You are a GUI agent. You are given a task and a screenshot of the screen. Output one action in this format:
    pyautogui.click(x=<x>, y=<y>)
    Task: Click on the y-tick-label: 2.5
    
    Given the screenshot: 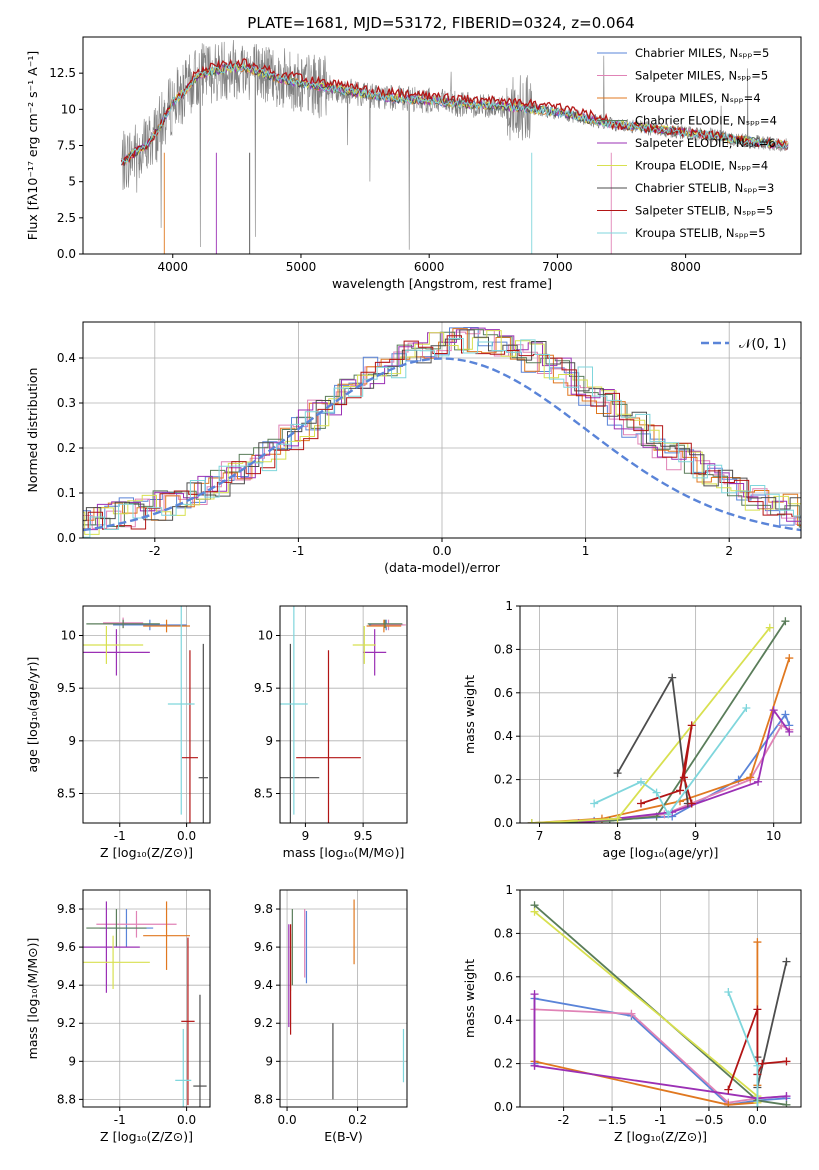 What is the action you would take?
    pyautogui.click(x=66, y=218)
    